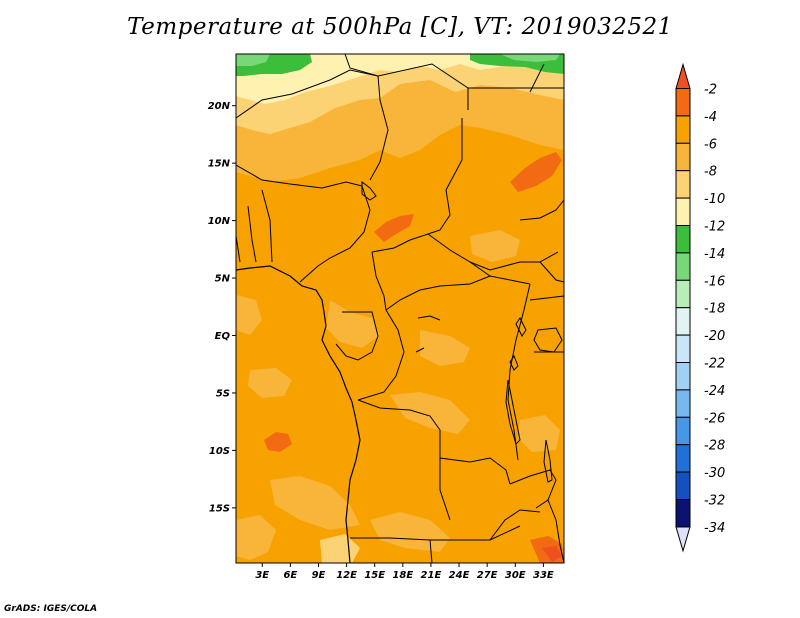  Describe the element at coordinates (714, 254) in the screenshot. I see `colorbar-label: -14` at that location.